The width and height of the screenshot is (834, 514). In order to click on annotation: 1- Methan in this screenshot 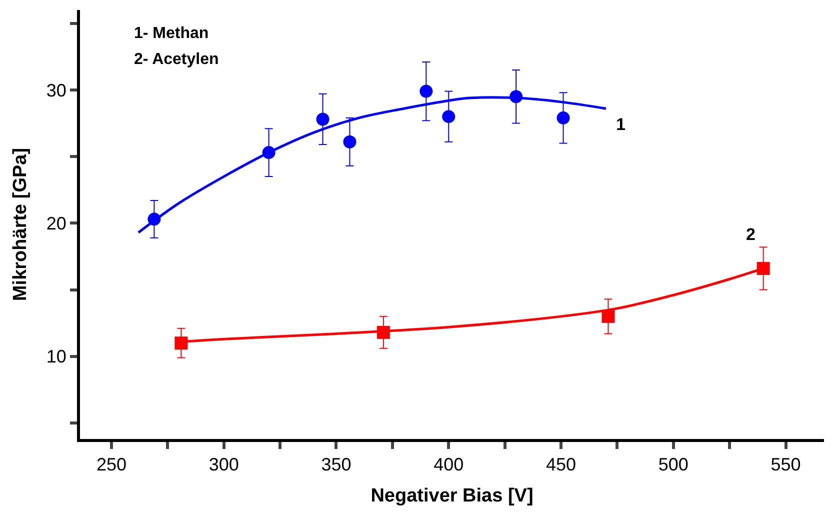, I will do `click(171, 33)`.